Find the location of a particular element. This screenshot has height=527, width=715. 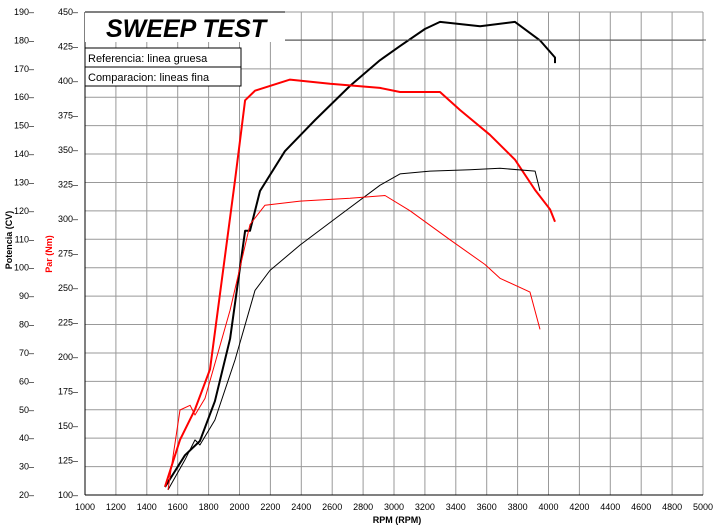

y-axis-label-power: Potencia (CV) is located at coordinates (9, 240).